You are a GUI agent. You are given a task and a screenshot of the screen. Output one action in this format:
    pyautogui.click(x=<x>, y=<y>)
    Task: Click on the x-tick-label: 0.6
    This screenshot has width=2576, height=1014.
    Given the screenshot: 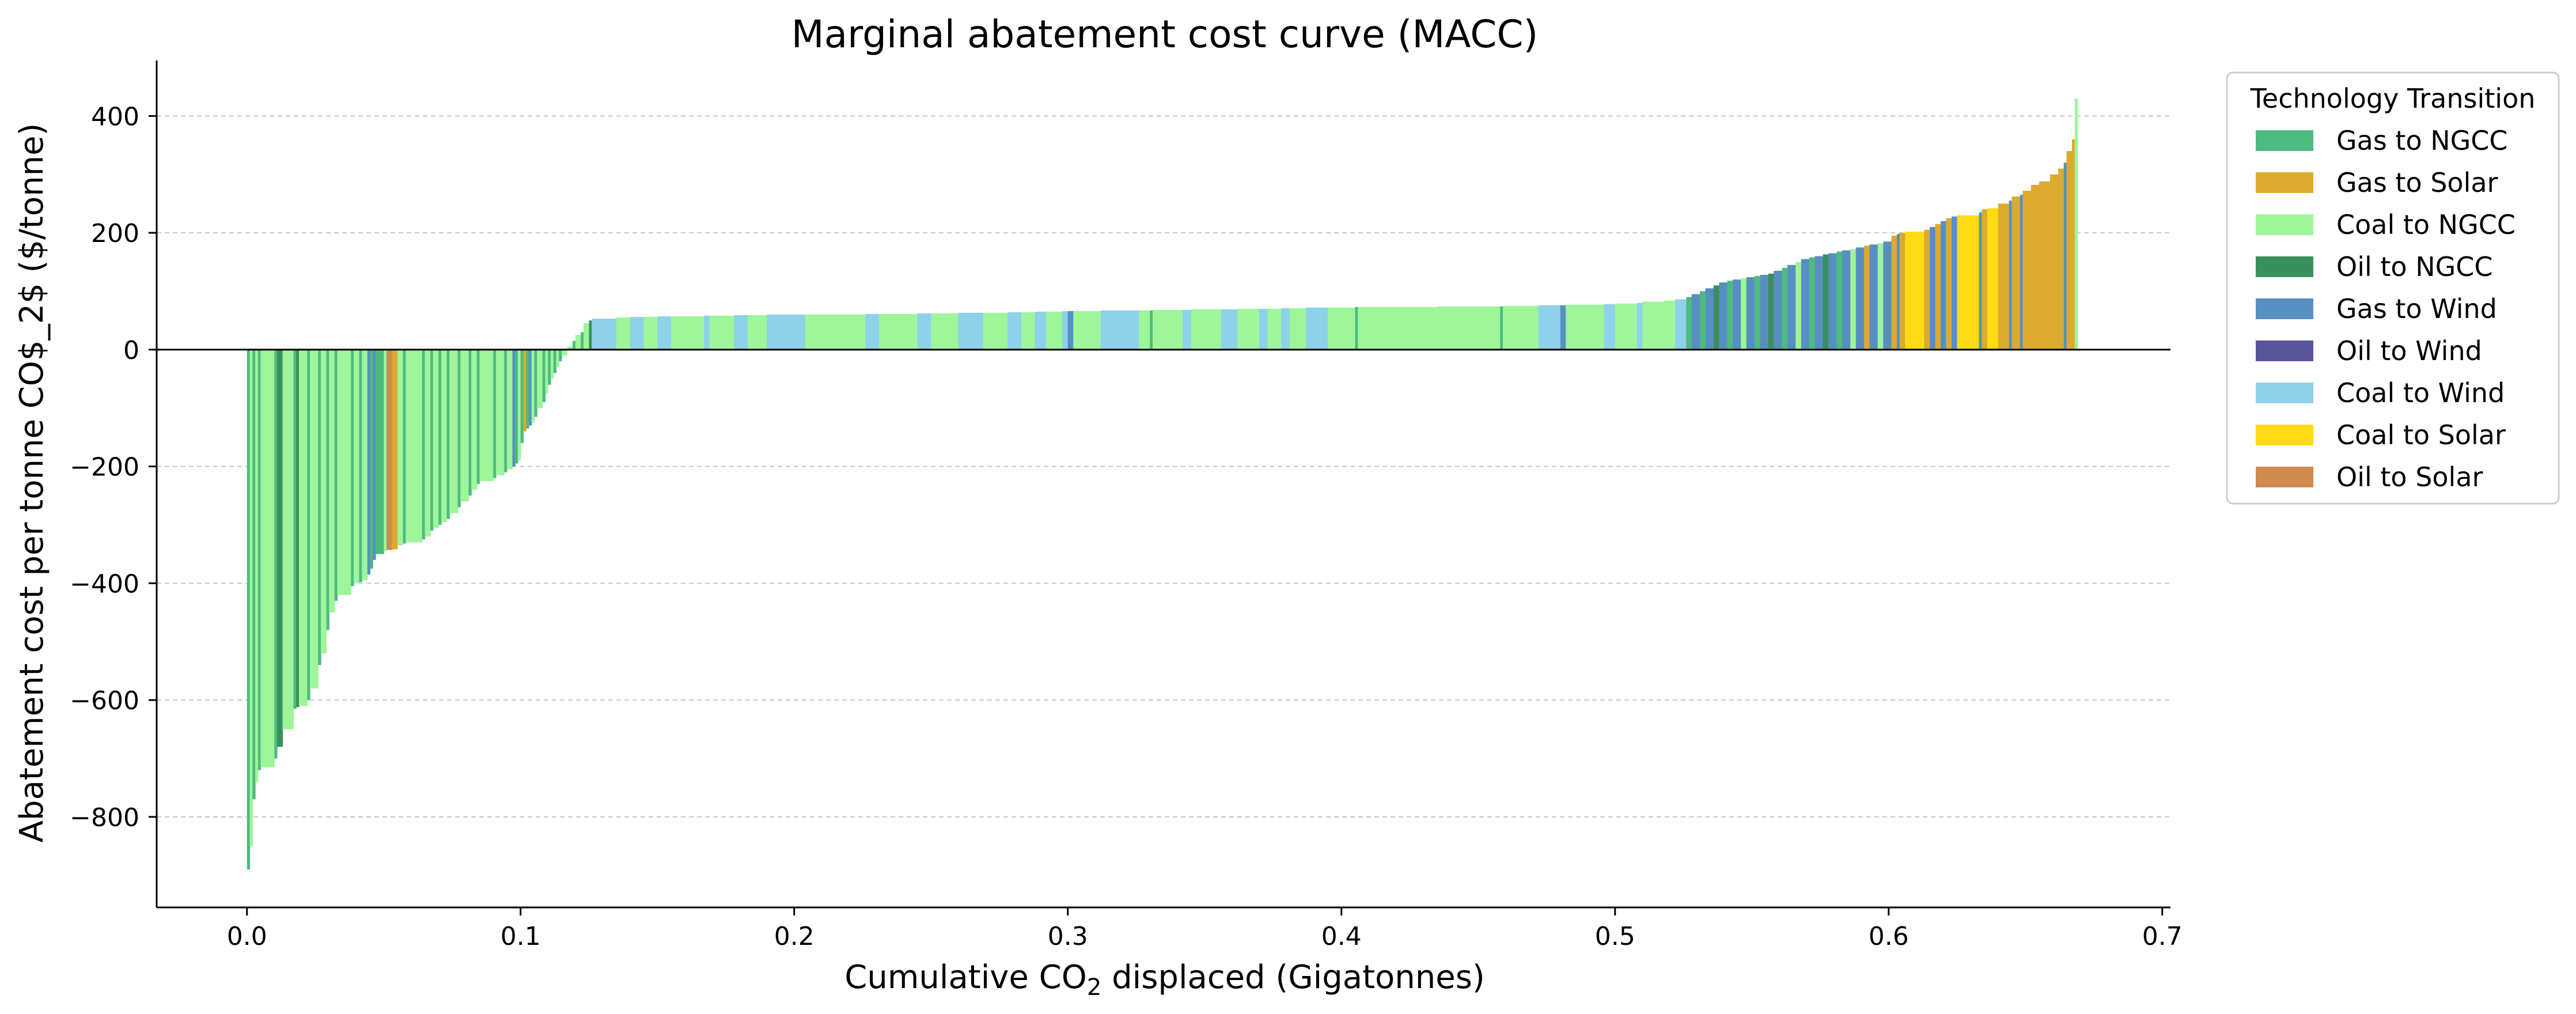 What is the action you would take?
    pyautogui.click(x=1889, y=936)
    